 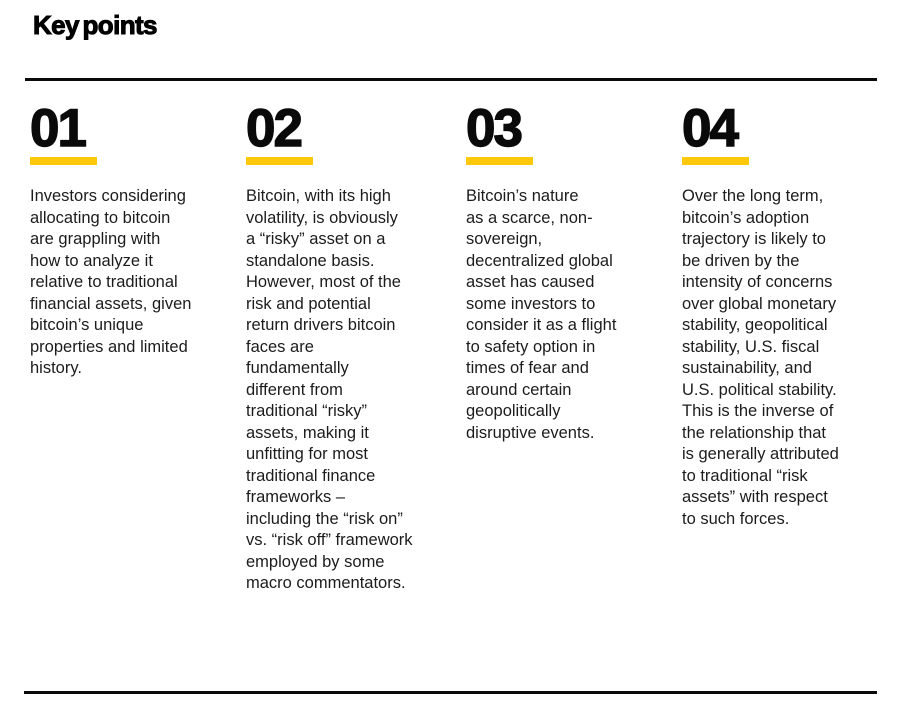 What do you see at coordinates (274, 128) in the screenshot?
I see `key-point-2-number: 02` at bounding box center [274, 128].